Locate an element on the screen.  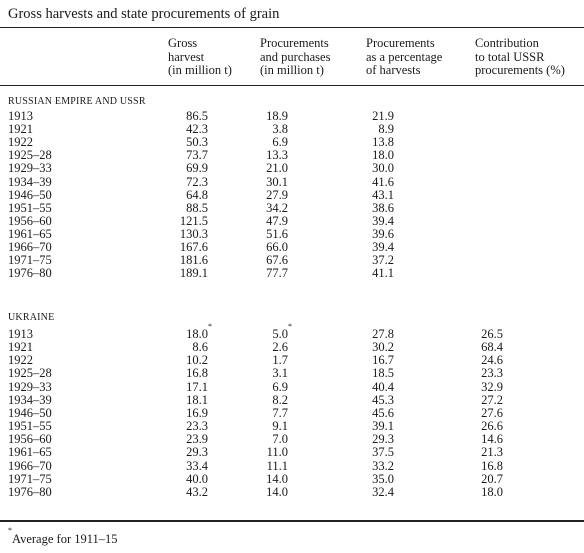
table-row: 1929–33 17.1 6.9 40.4 32.9 is located at coordinates (292, 386).